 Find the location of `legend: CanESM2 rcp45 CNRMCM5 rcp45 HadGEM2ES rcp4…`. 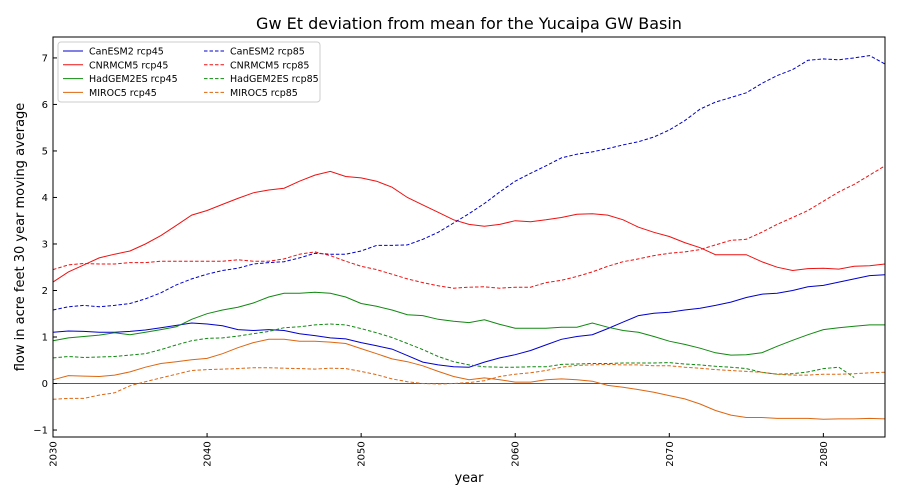

legend: CanESM2 rcp45 CNRMCM5 rcp45 HadGEM2ES rcp4… is located at coordinates (189, 72).